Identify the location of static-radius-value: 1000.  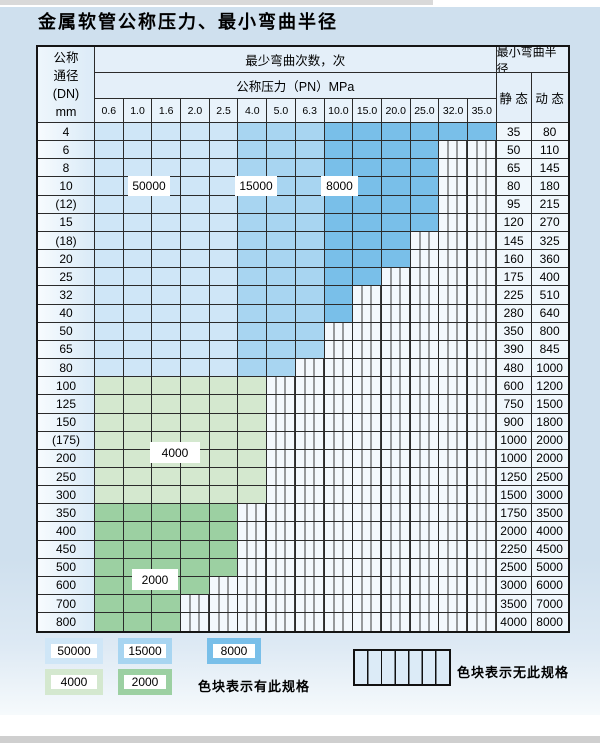
(514, 458).